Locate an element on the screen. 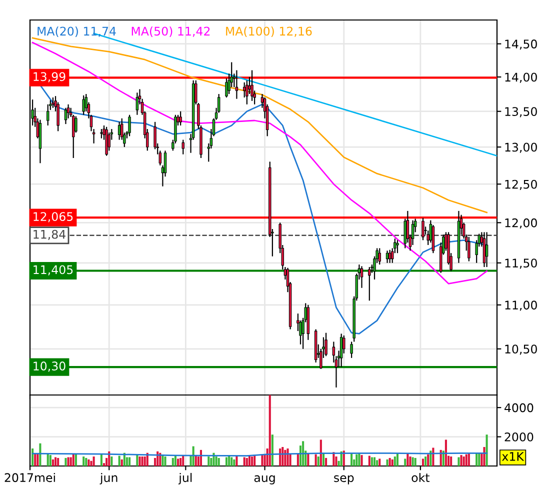 The height and width of the screenshot is (500, 545). y-tick-label: 13,50 is located at coordinates (521, 112).